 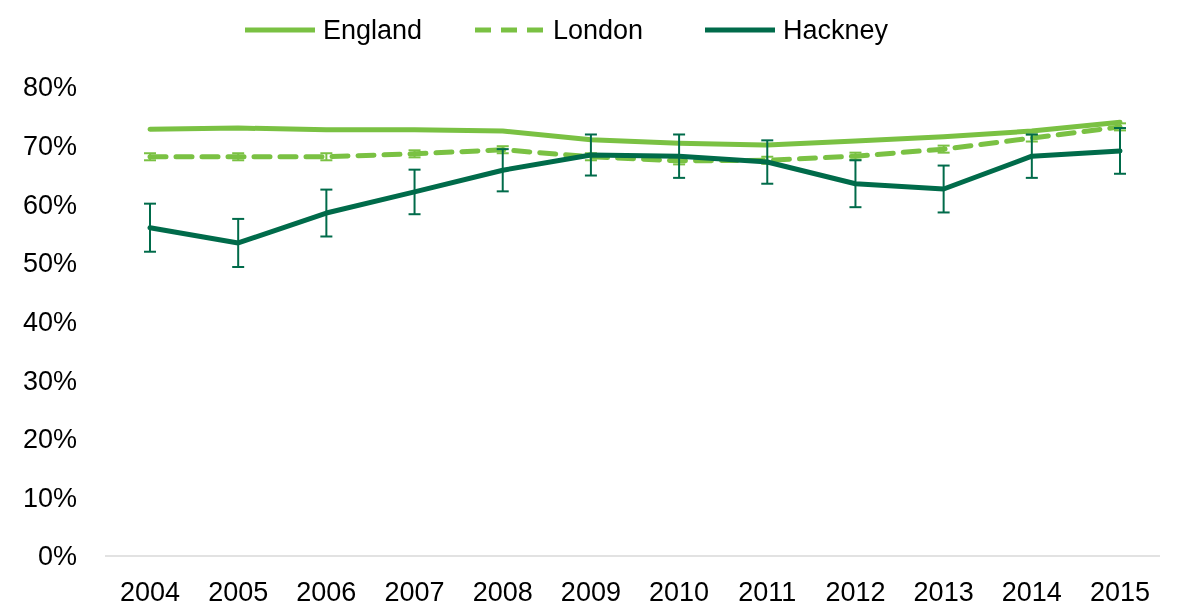 I want to click on legend-label: London, so click(x=598, y=30).